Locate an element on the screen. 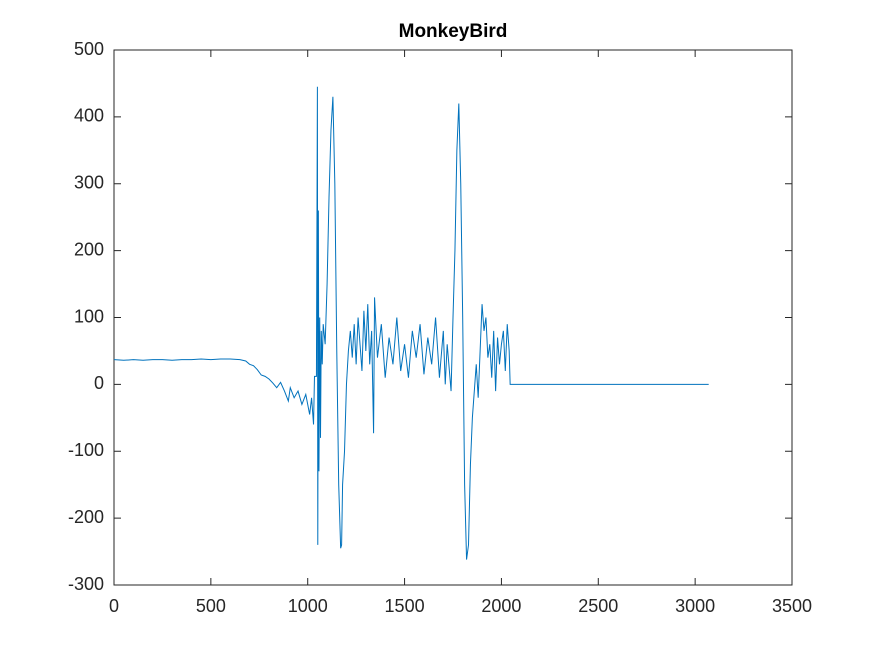 Image resolution: width=875 pixels, height=656 pixels. y-tick-label: 0 is located at coordinates (99, 383).